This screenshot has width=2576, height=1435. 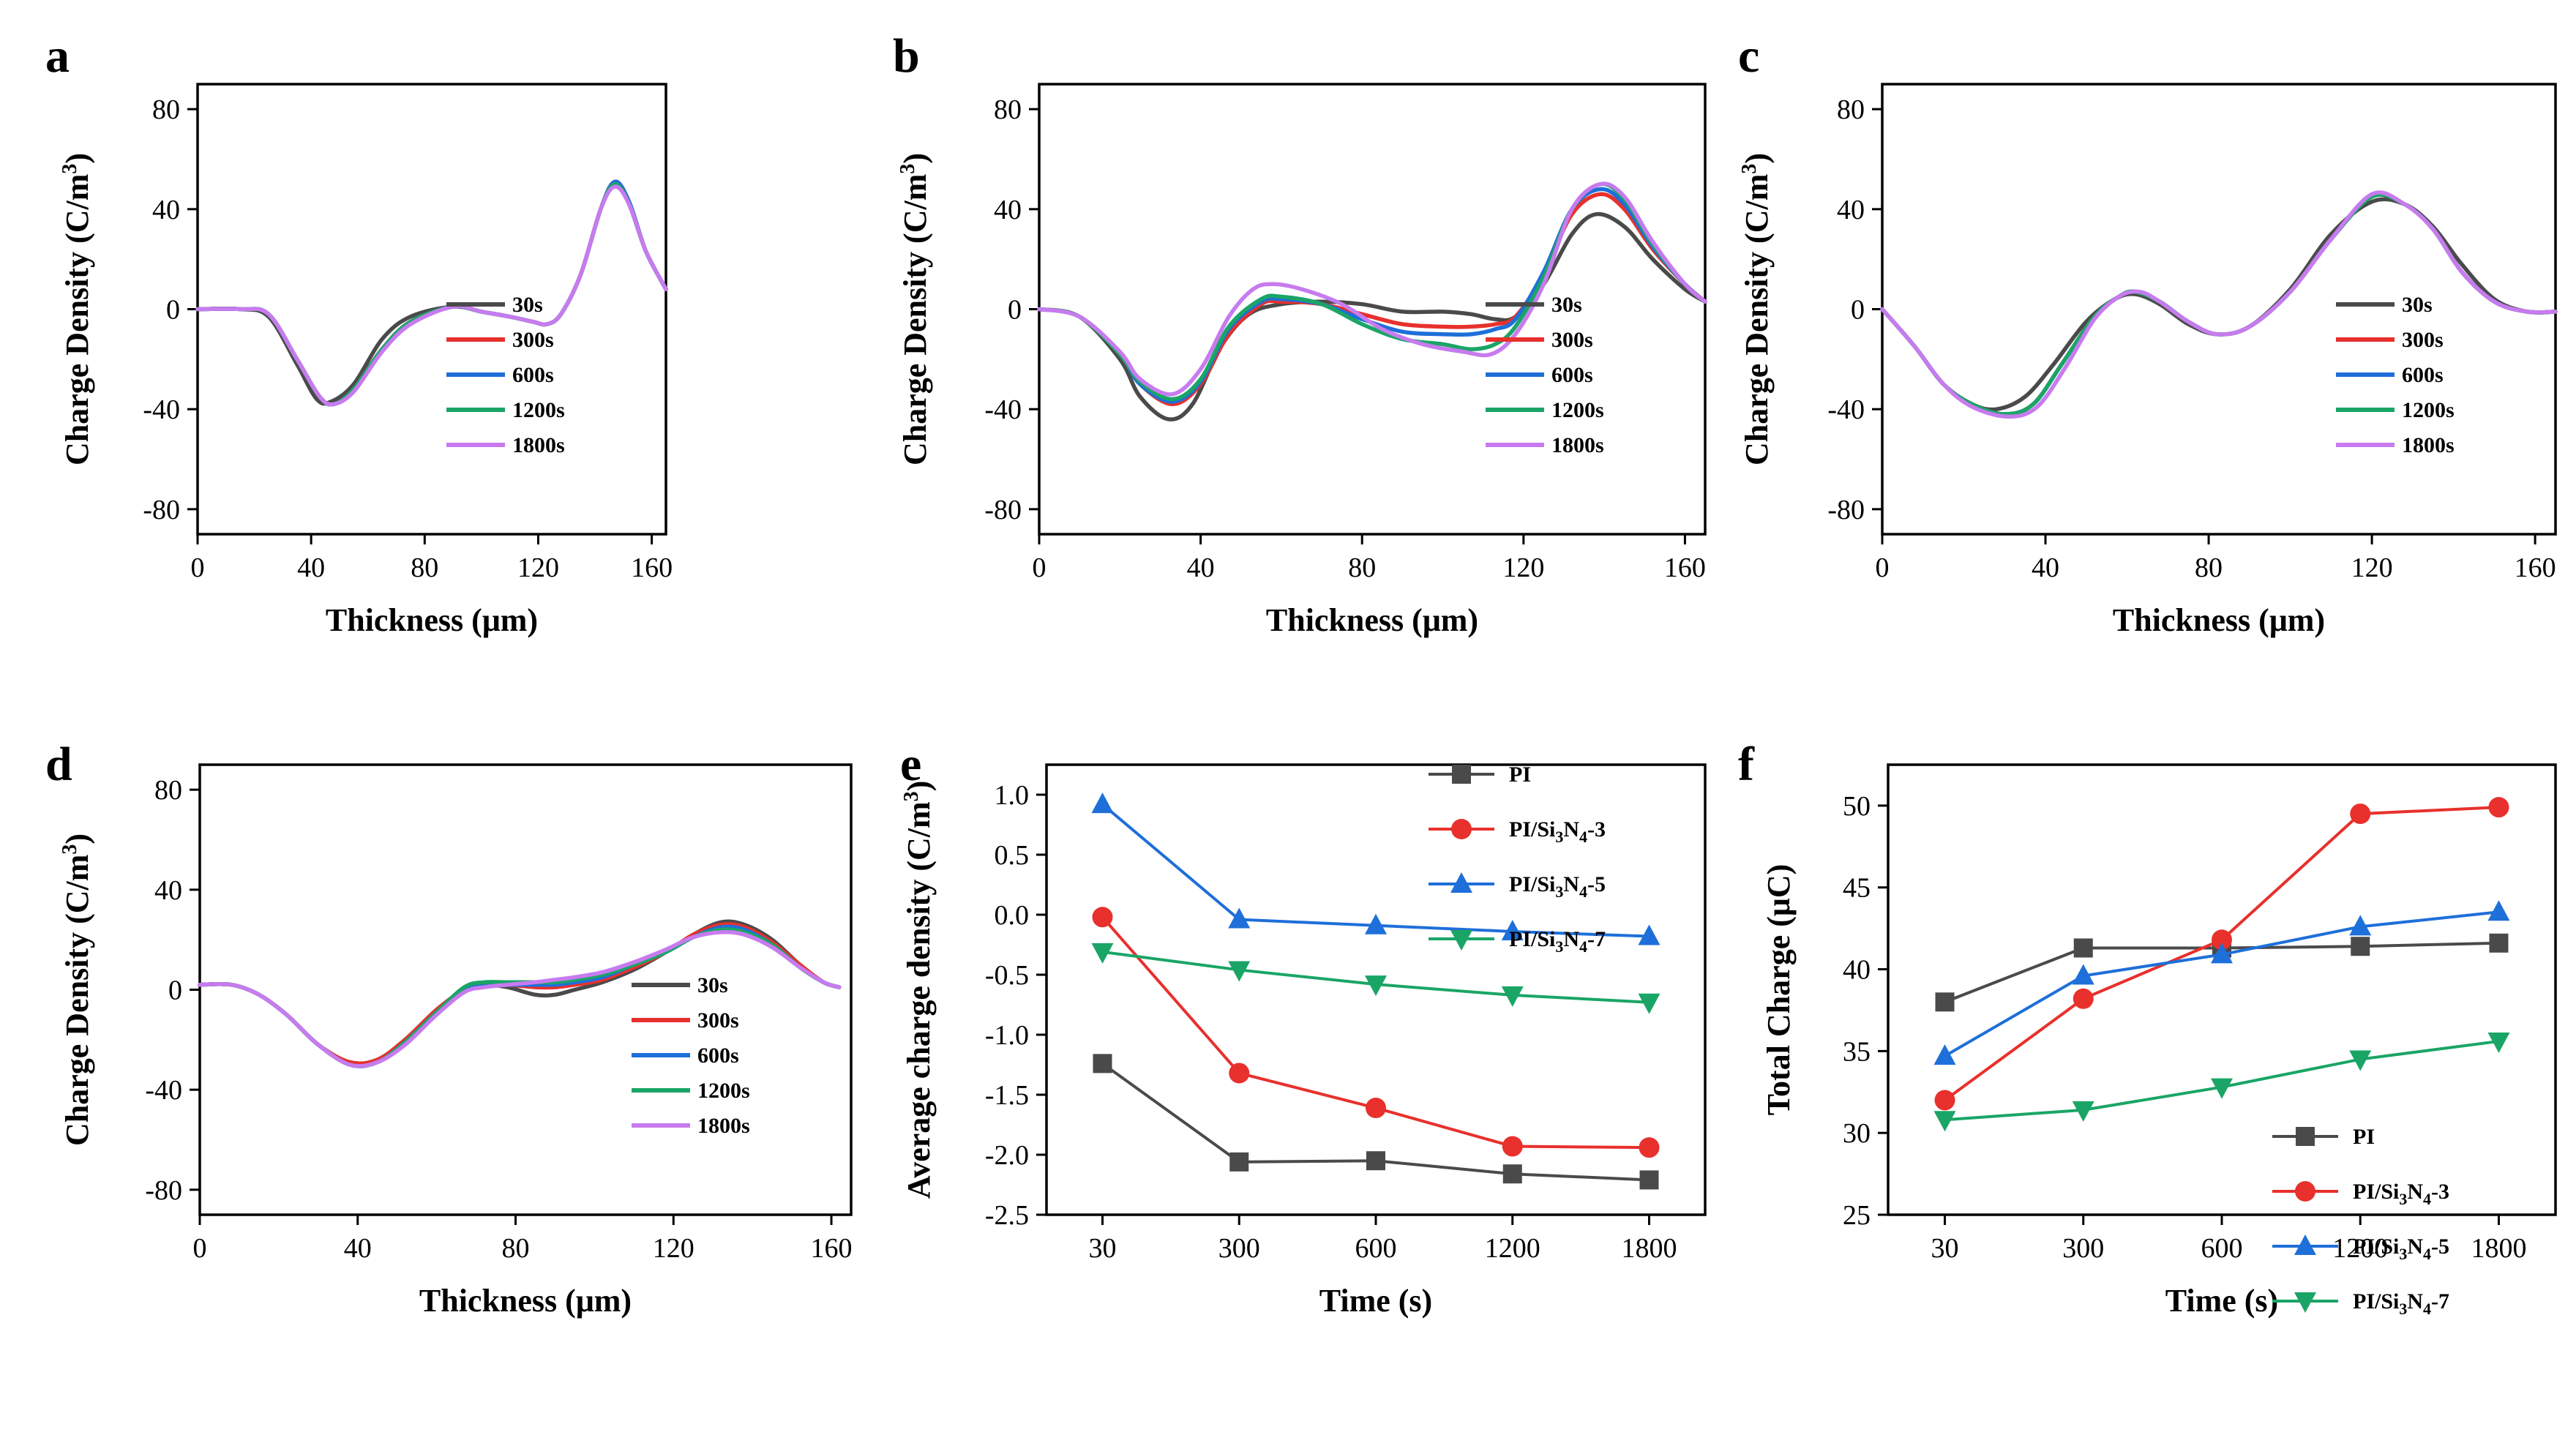 I want to click on y-tick-label: -1.5, so click(x=1007, y=1095).